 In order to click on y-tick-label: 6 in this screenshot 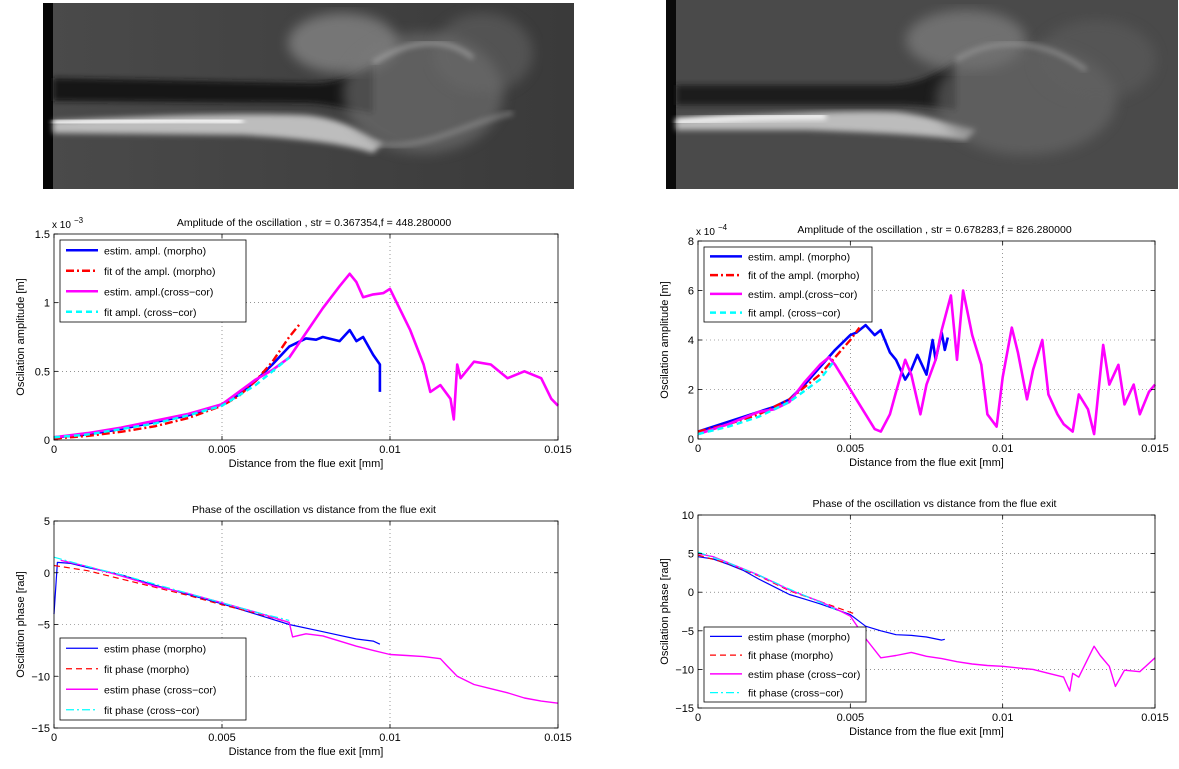, I will do `click(691, 292)`.